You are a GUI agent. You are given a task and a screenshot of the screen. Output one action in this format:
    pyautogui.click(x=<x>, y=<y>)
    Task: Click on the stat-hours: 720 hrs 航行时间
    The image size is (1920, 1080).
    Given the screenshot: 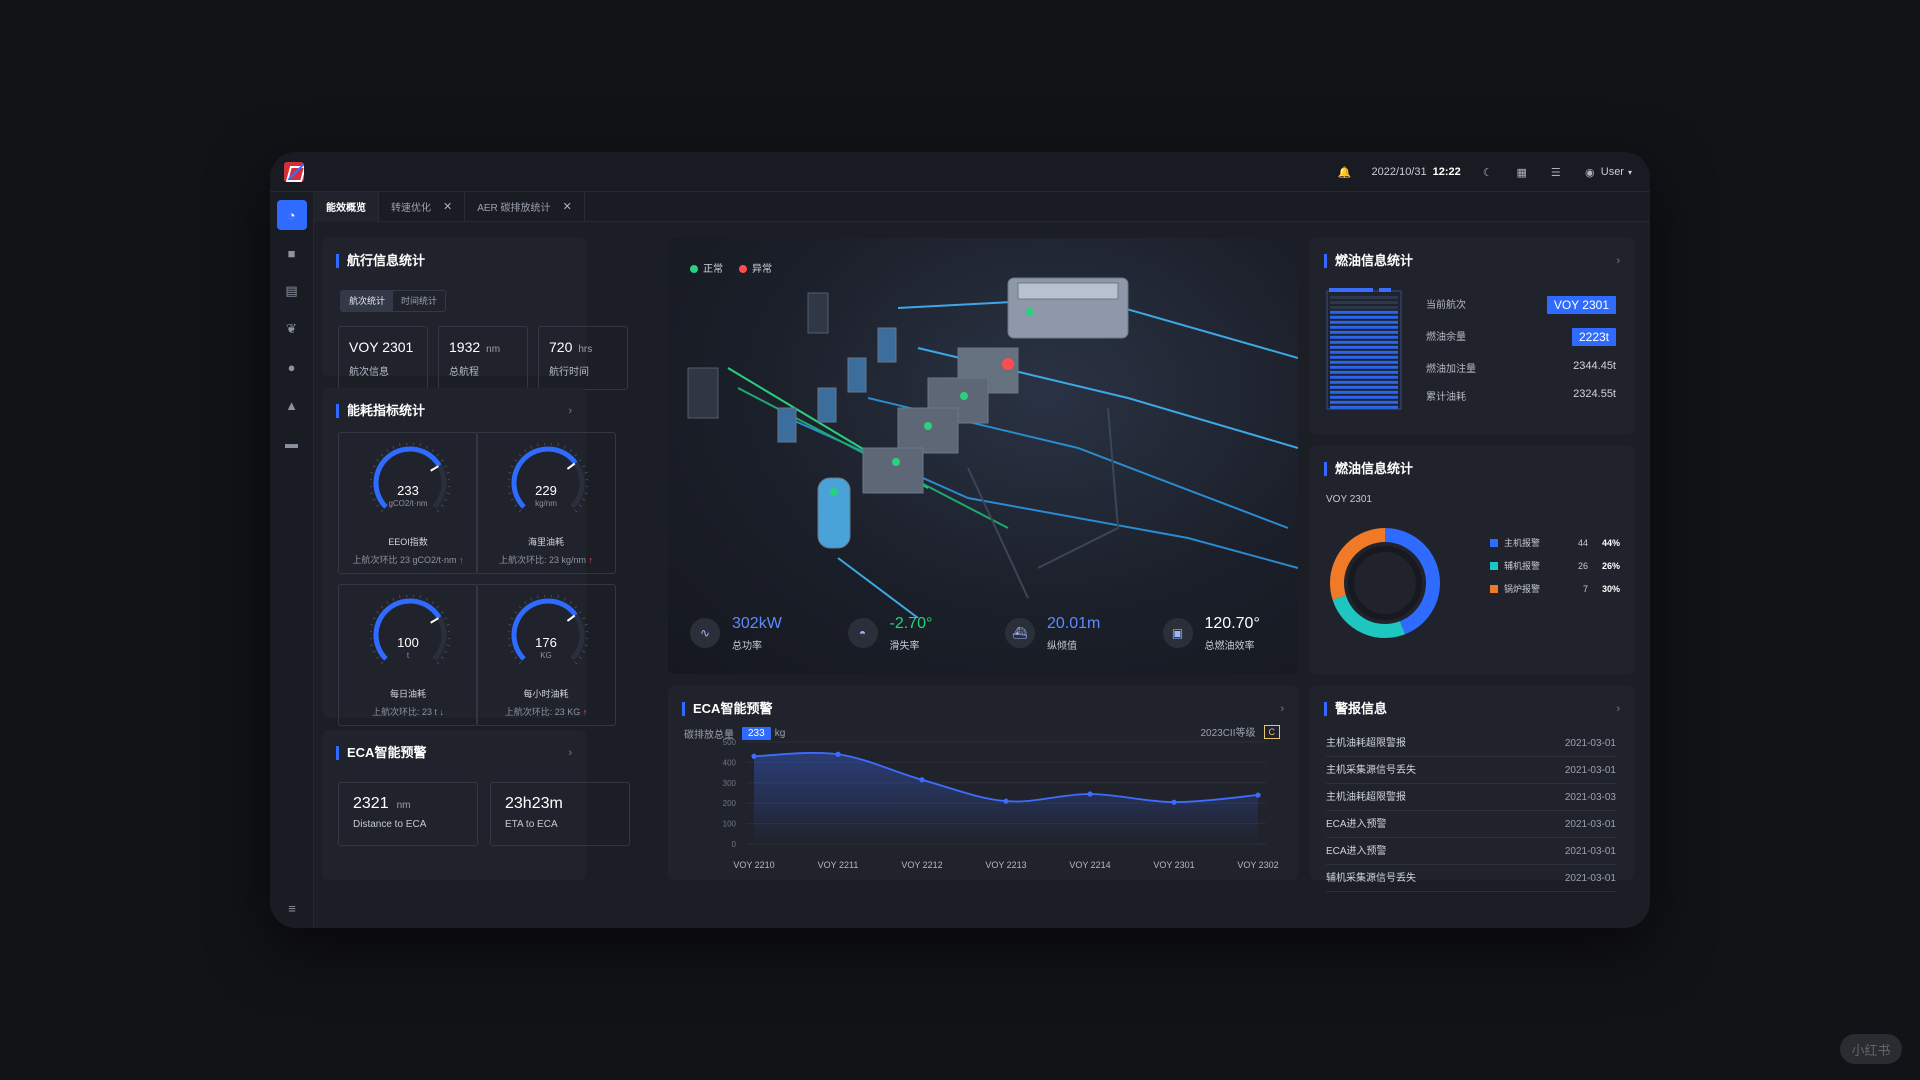 What is the action you would take?
    pyautogui.click(x=583, y=358)
    